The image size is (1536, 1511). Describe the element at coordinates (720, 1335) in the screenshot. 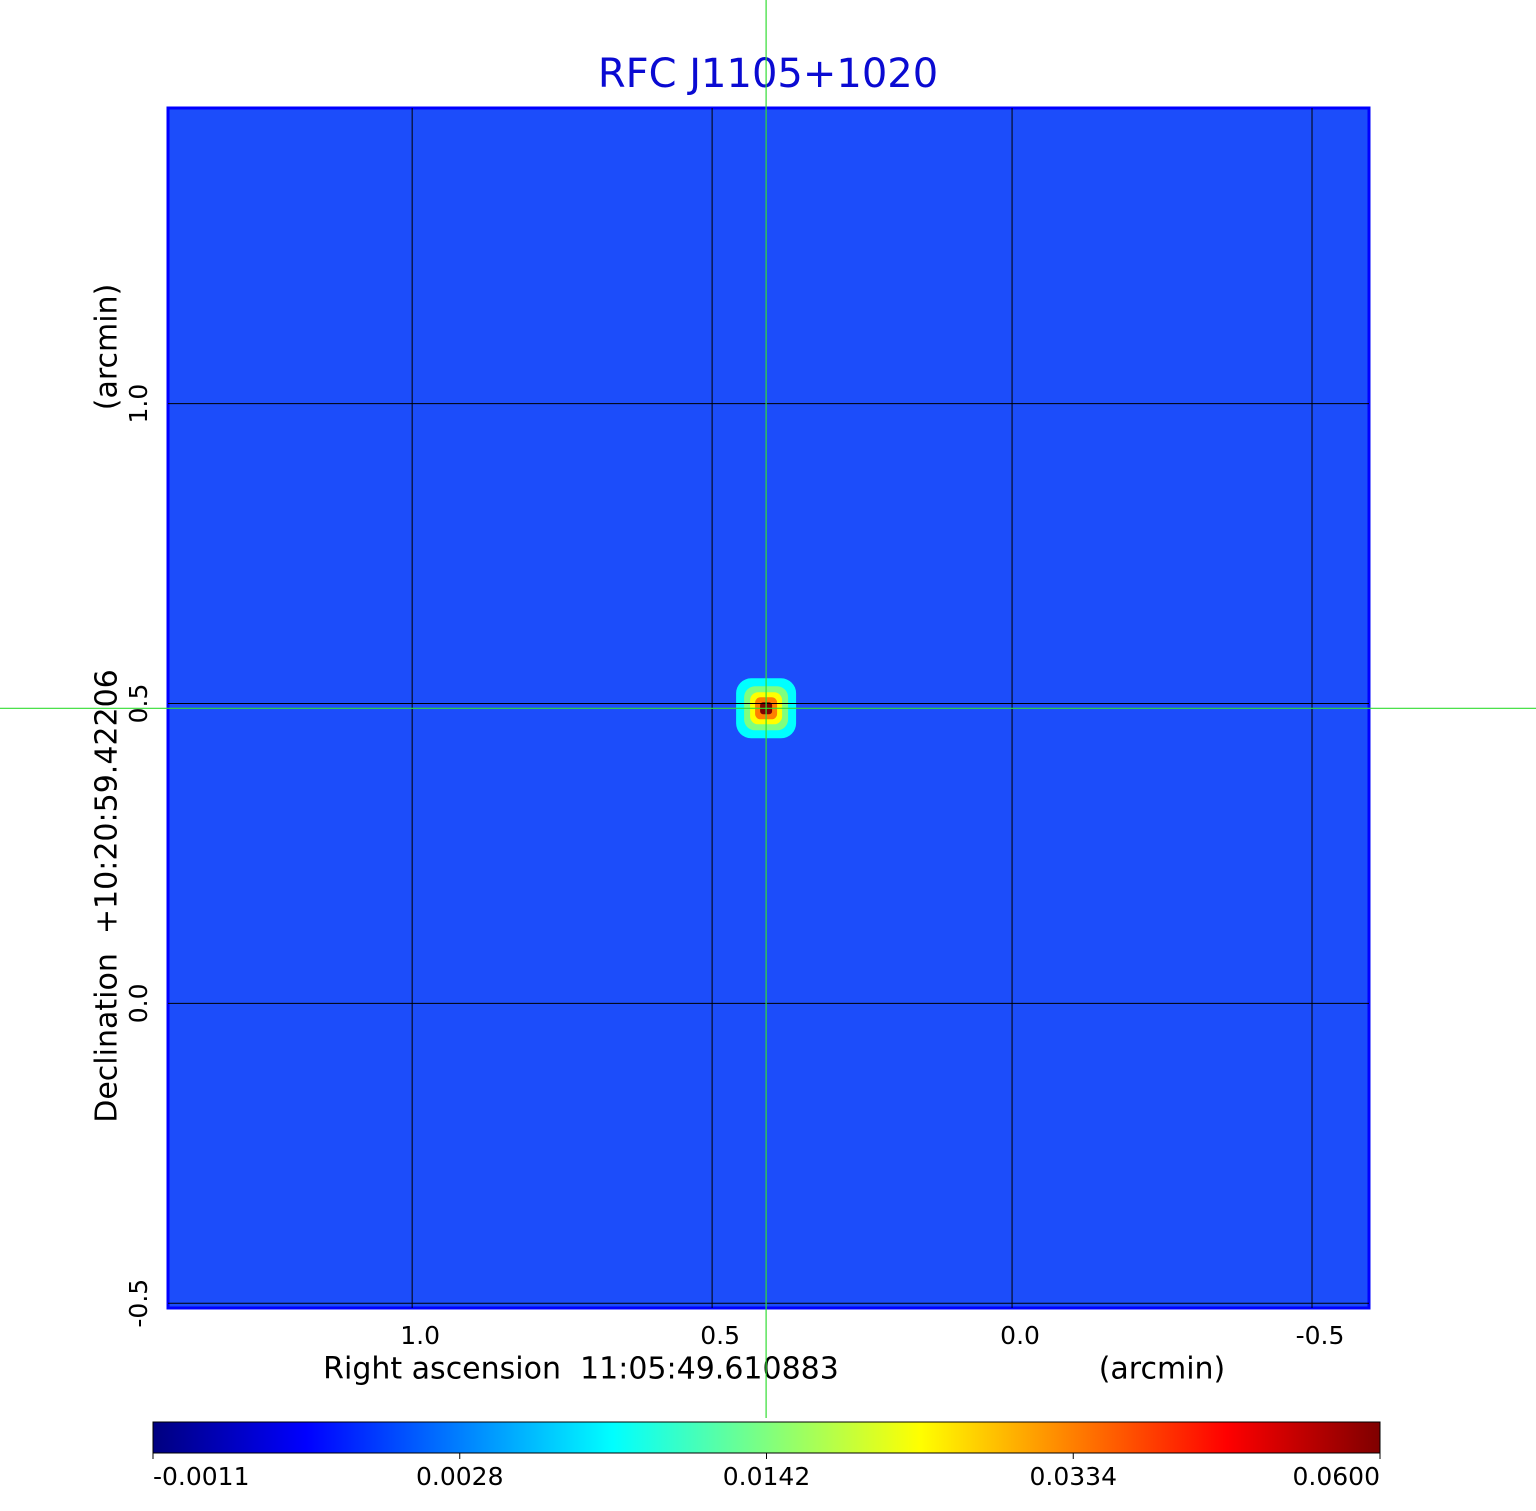

I see `x-tick-label: 0.5` at that location.